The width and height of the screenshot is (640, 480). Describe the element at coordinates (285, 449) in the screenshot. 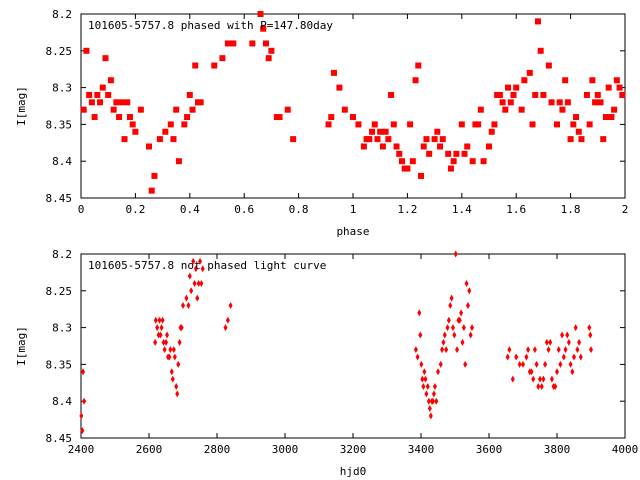

I see `x-tick-label: 3000` at that location.